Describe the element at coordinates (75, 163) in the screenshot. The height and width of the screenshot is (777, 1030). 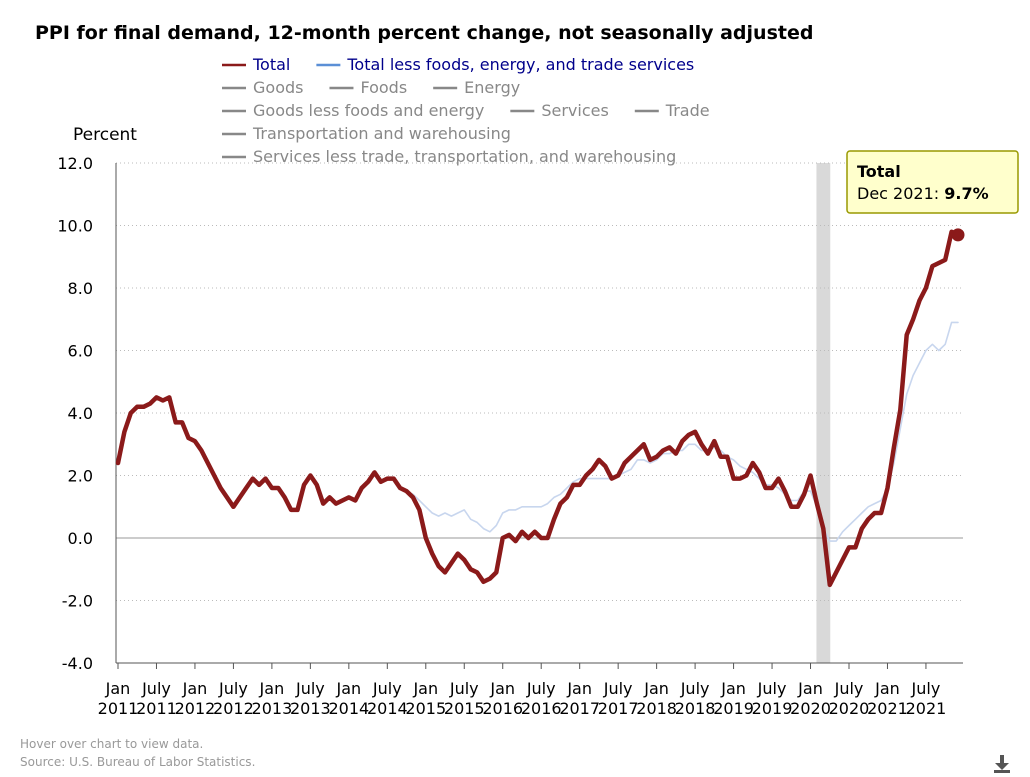
I see `y-tick-label: 12.0` at that location.